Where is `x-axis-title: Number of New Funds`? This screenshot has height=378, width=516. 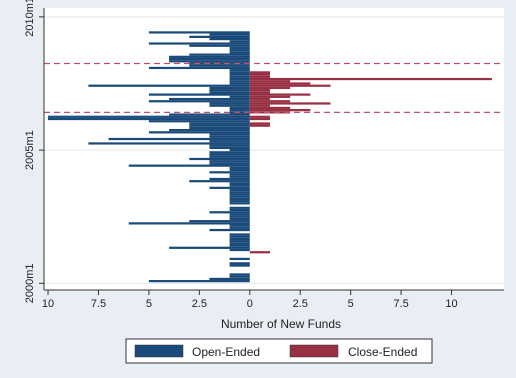
x-axis-title: Number of New Funds is located at coordinates (281, 324).